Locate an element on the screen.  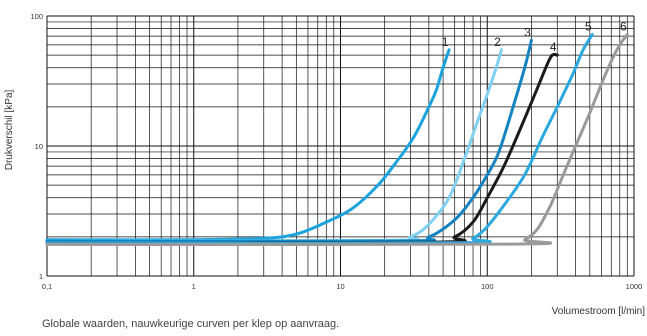
curve-label-4: 4 is located at coordinates (553, 47).